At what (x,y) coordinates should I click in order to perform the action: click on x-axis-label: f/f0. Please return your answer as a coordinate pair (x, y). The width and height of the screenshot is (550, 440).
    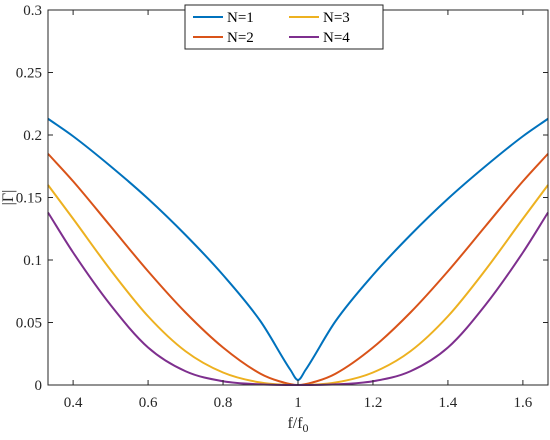
    Looking at the image, I should click on (297, 425).